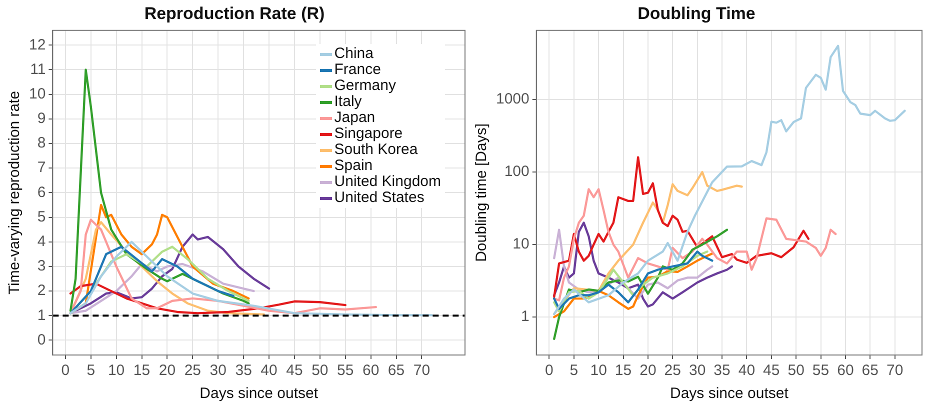  Describe the element at coordinates (41, 192) in the screenshot. I see `y-tick-label: 6` at that location.